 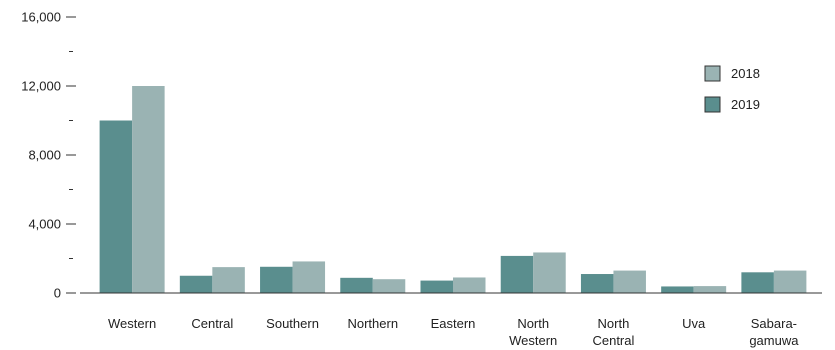 I want to click on x-tick-label: Southern, so click(x=292, y=323).